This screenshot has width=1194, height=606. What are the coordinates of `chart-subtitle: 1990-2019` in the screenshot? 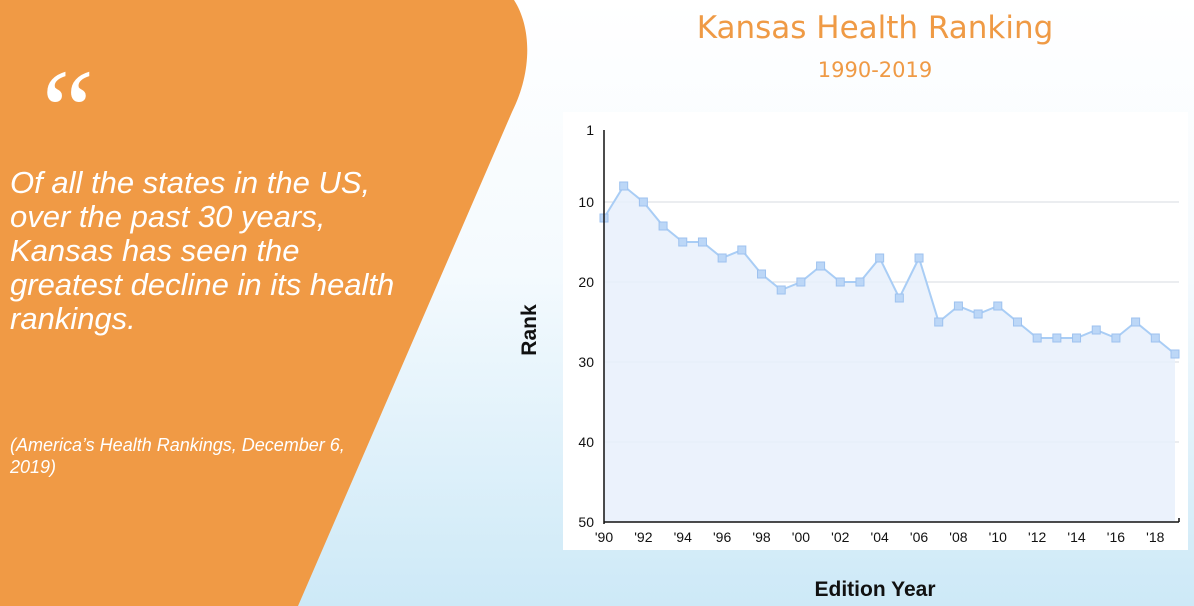 It's located at (875, 70).